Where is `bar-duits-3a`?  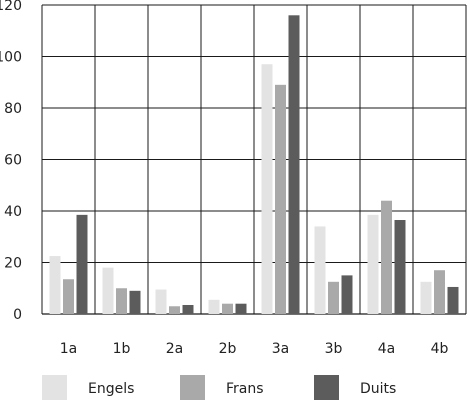 bar-duits-3a is located at coordinates (294, 165).